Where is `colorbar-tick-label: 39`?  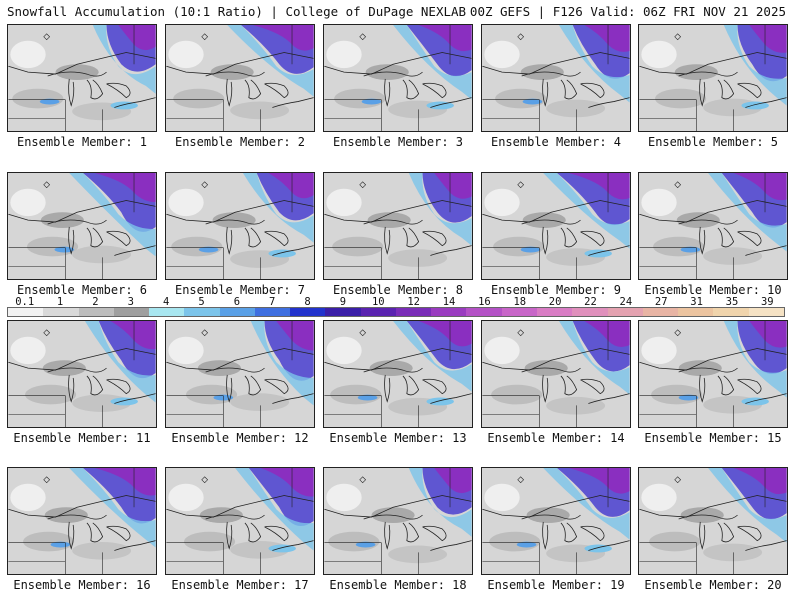 colorbar-tick-label: 39 is located at coordinates (767, 302).